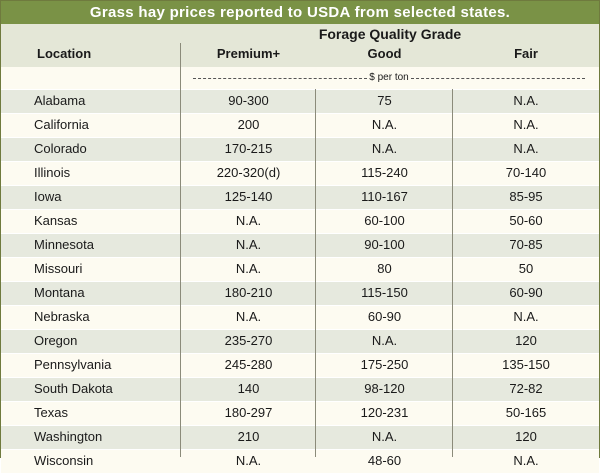  What do you see at coordinates (384, 460) in the screenshot?
I see `cell-good: 48-60` at bounding box center [384, 460].